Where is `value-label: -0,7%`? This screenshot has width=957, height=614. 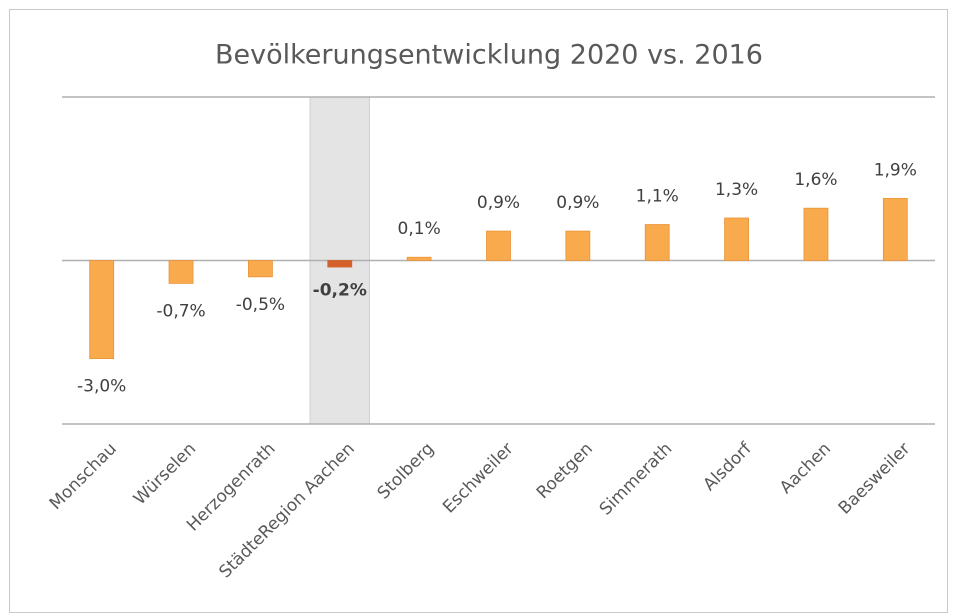 value-label: -0,7% is located at coordinates (180, 311).